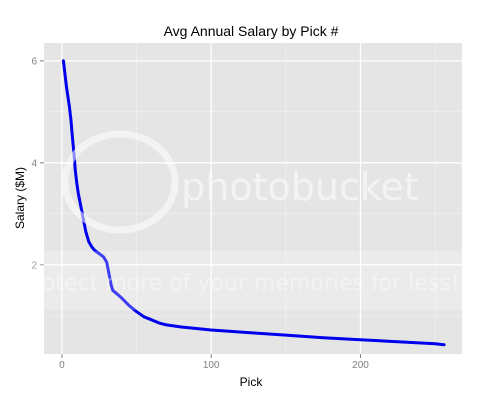 The image size is (480, 400). What do you see at coordinates (120, 182) in the screenshot?
I see `watermark-logo-icon` at bounding box center [120, 182].